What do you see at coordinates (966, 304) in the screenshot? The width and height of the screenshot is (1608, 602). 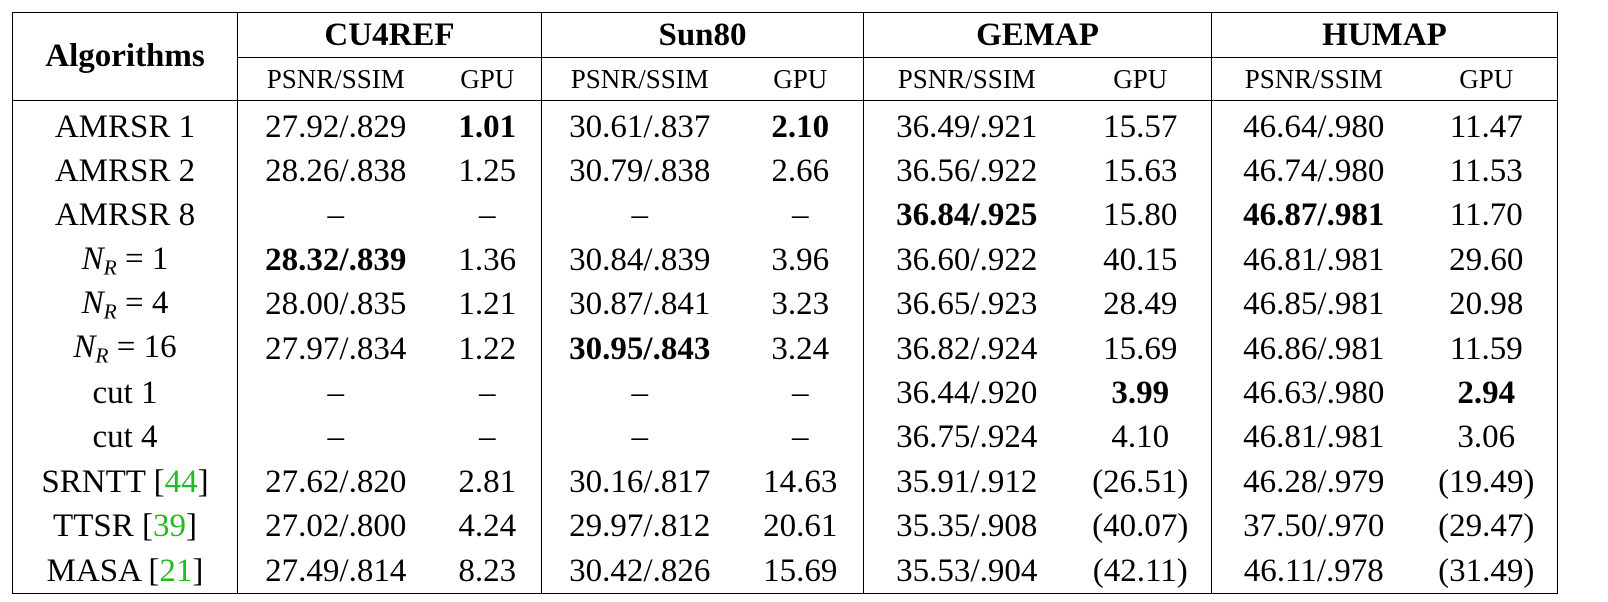 I see `psnr-ssim-cell: 36.65/.923` at bounding box center [966, 304].